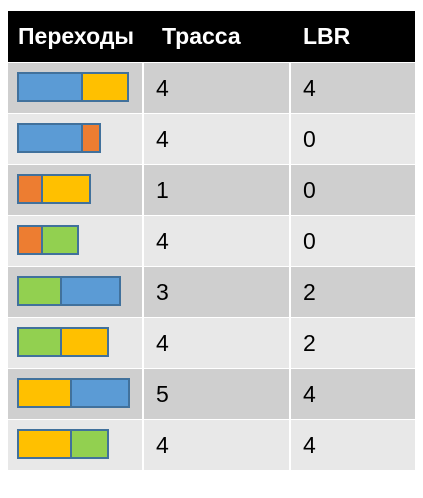  I want to click on table-row: 3 2, so click(211, 291).